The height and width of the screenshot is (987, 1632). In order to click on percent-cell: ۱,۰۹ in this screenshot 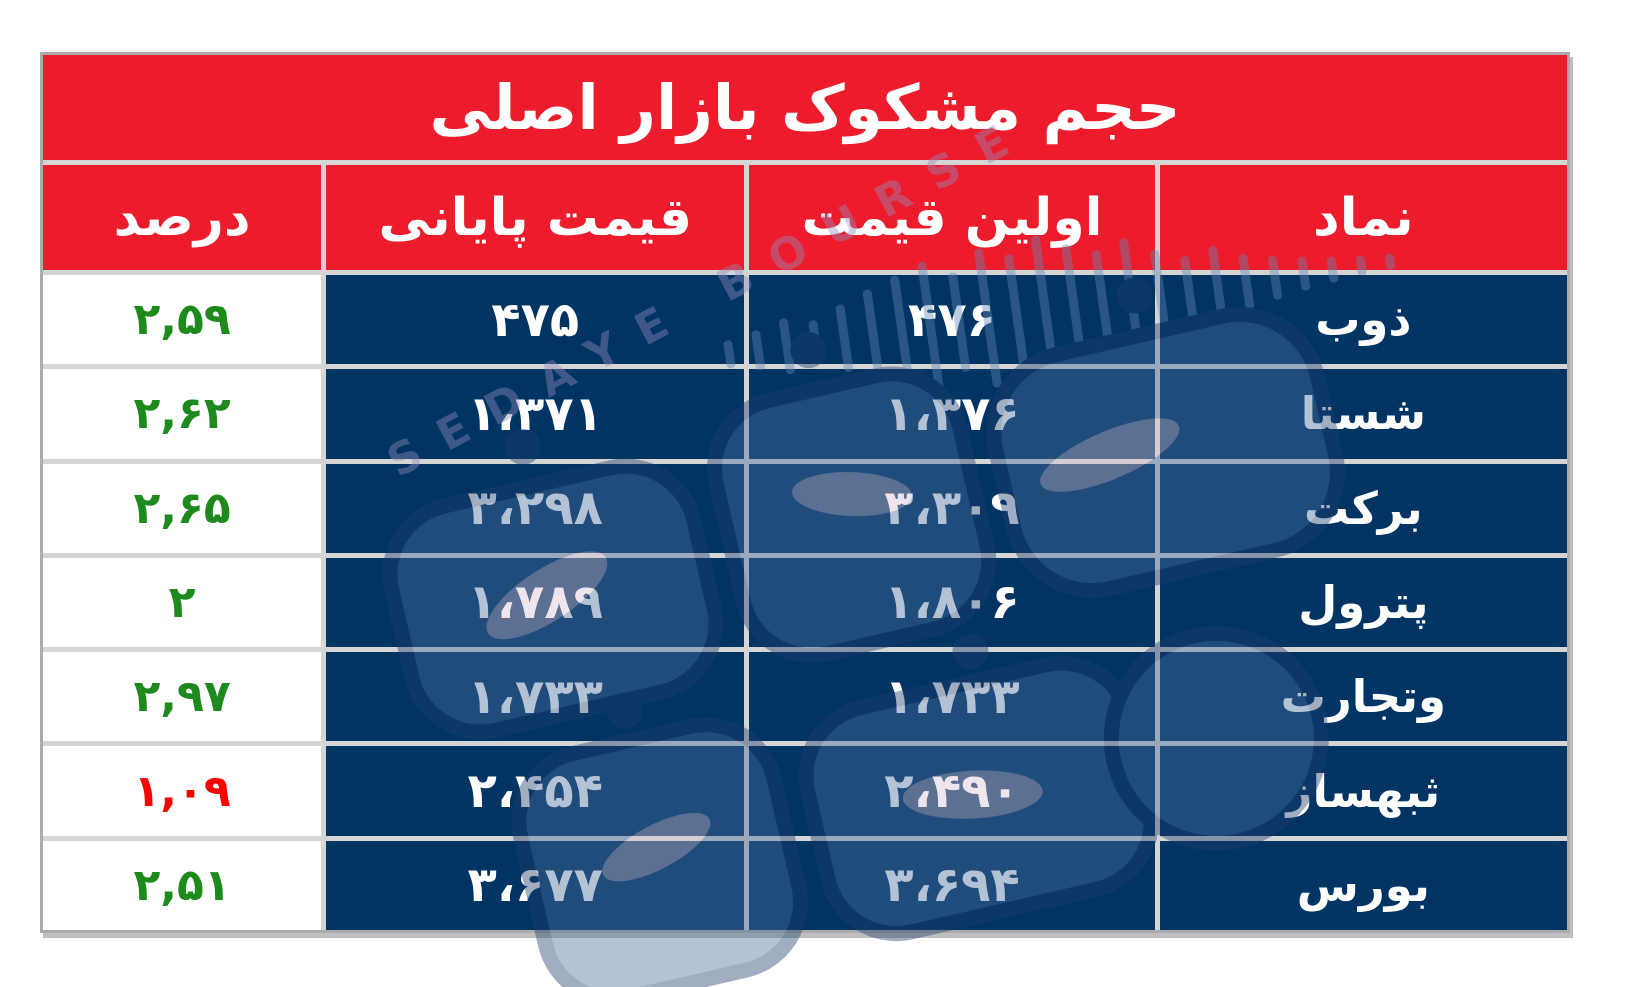, I will do `click(182, 791)`.